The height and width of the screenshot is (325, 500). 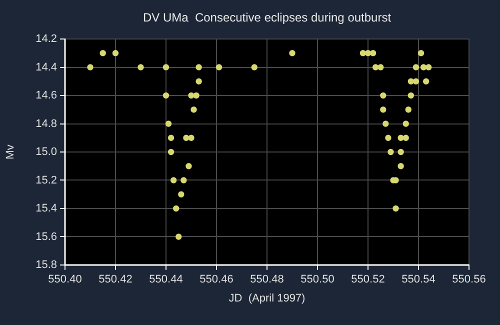 What do you see at coordinates (368, 280) in the screenshot?
I see `x-tick-label: 550.52` at bounding box center [368, 280].